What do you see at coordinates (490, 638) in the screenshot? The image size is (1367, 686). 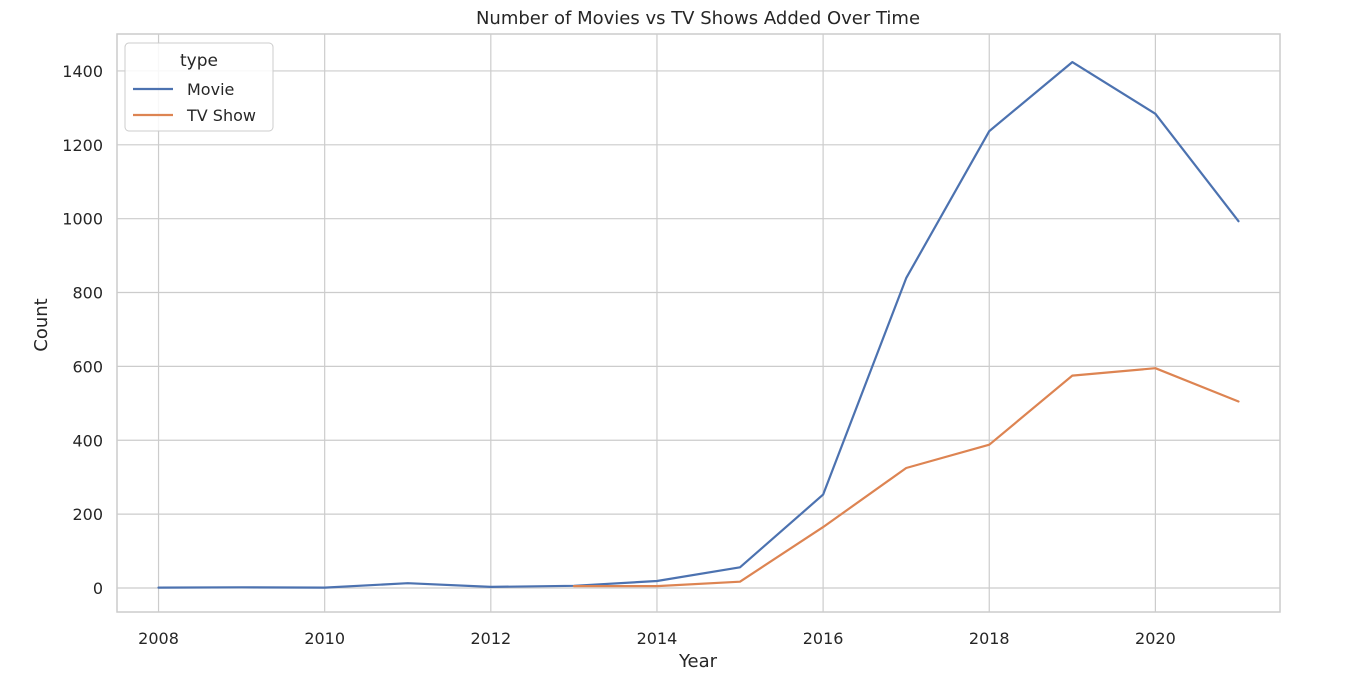 I see `x-tick-label: 2012` at bounding box center [490, 638].